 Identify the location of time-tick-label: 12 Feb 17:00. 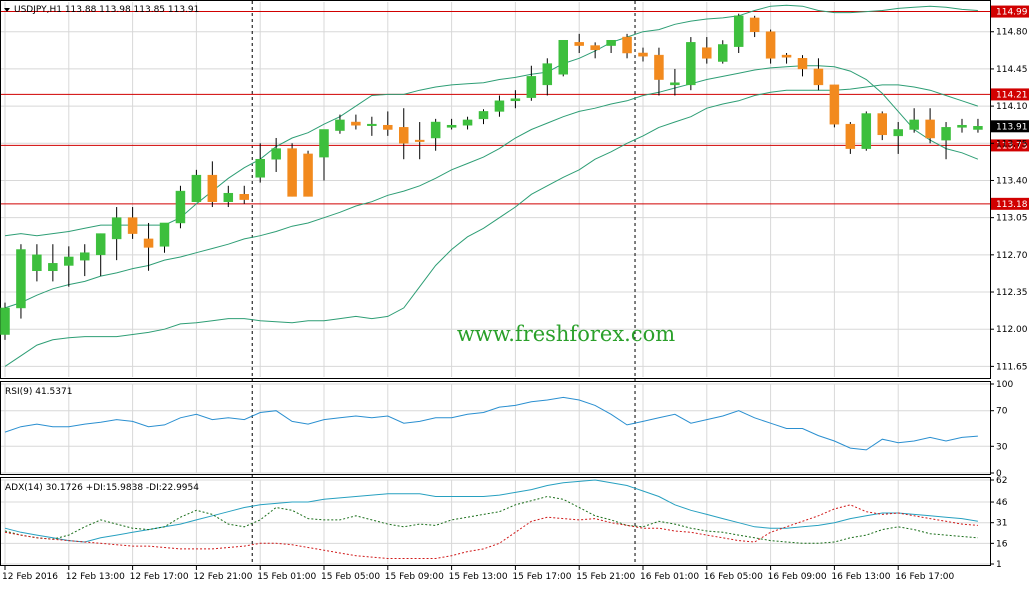
(159, 577).